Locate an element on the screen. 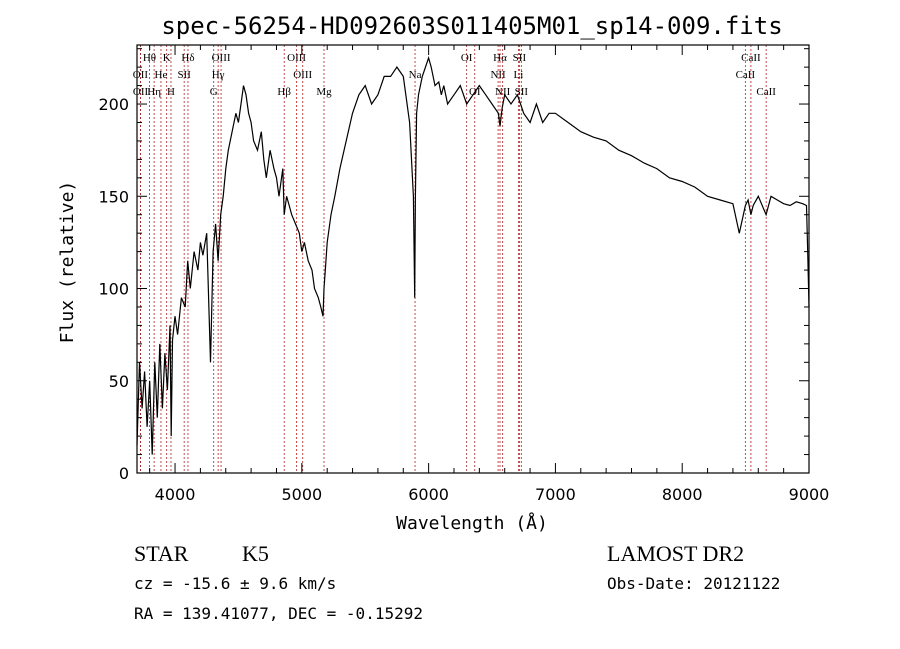  object-subclass: K5 is located at coordinates (255, 553).